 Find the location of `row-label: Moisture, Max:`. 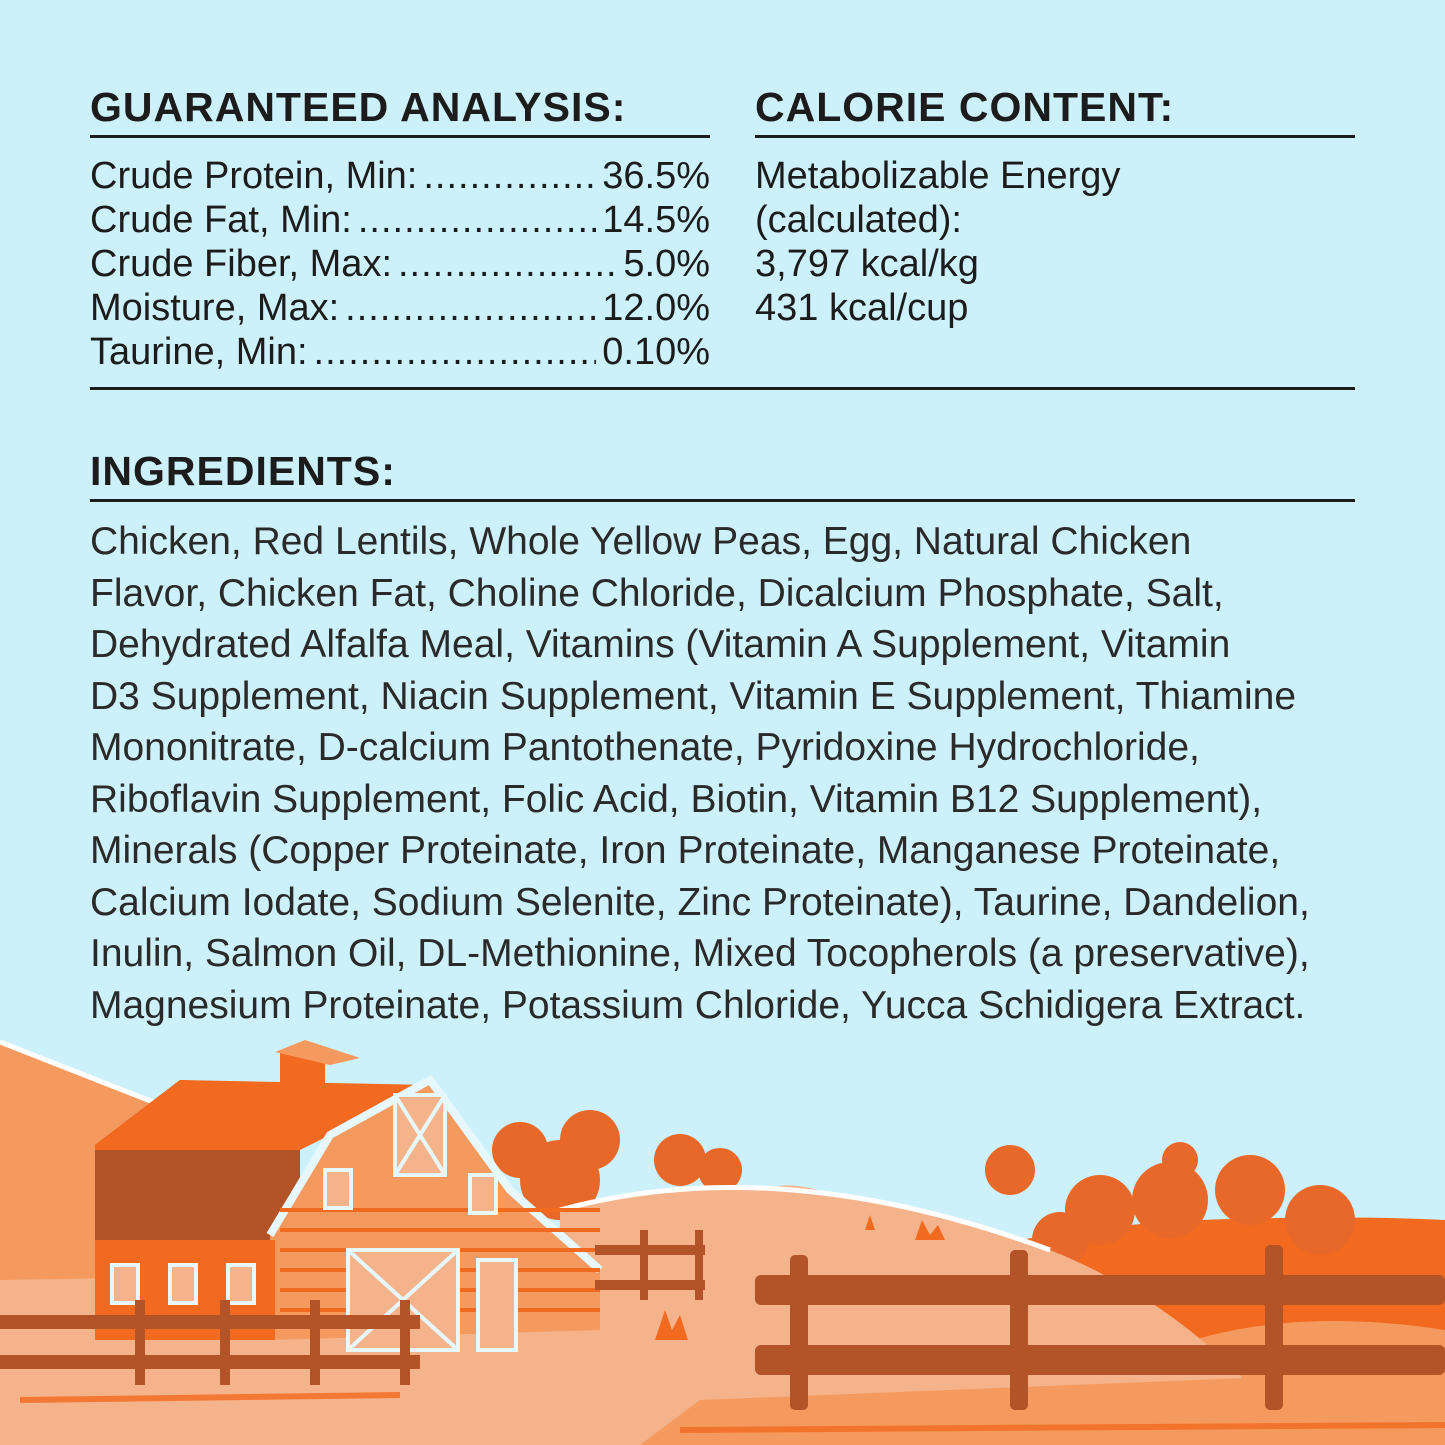

row-label: Moisture, Max: is located at coordinates (215, 307).